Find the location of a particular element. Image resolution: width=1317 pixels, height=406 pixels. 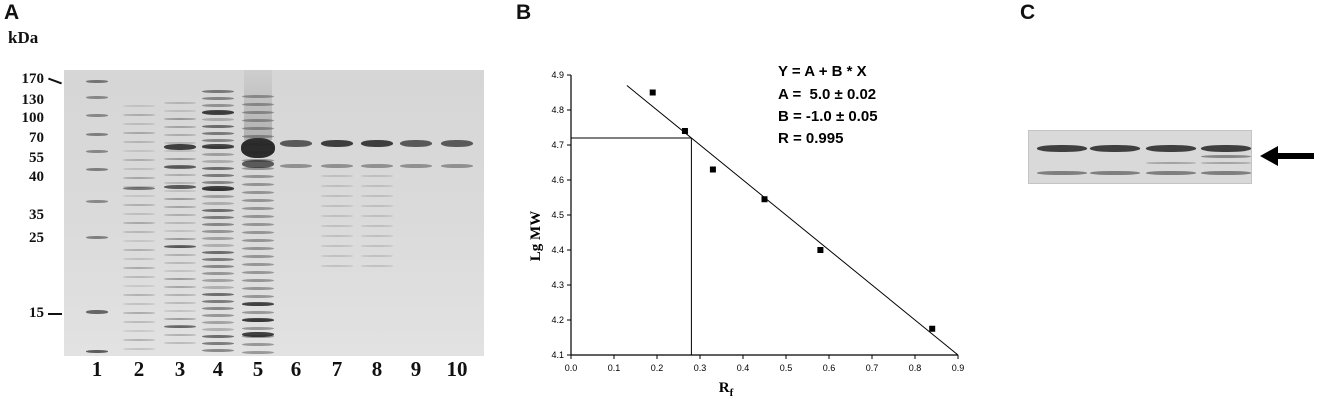

y-tick-label: 4.7 is located at coordinates (557, 145).